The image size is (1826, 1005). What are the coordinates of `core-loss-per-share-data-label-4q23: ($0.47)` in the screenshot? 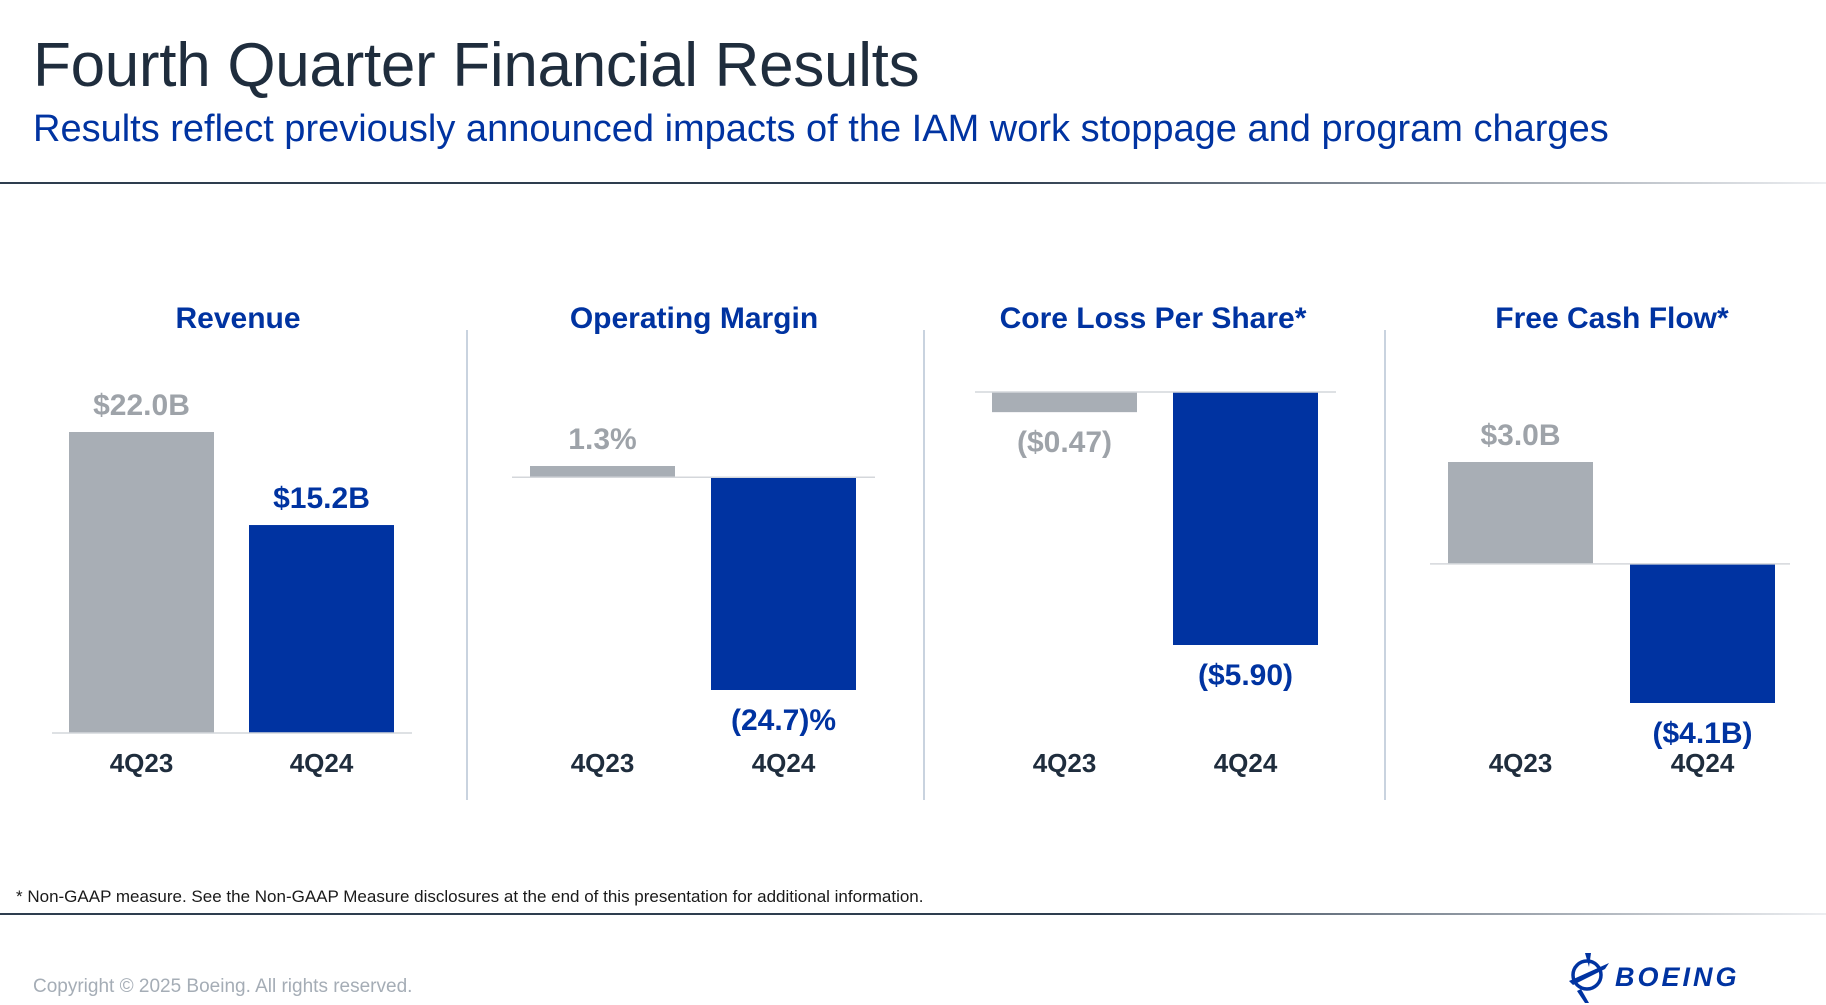 It's located at (1064, 442).